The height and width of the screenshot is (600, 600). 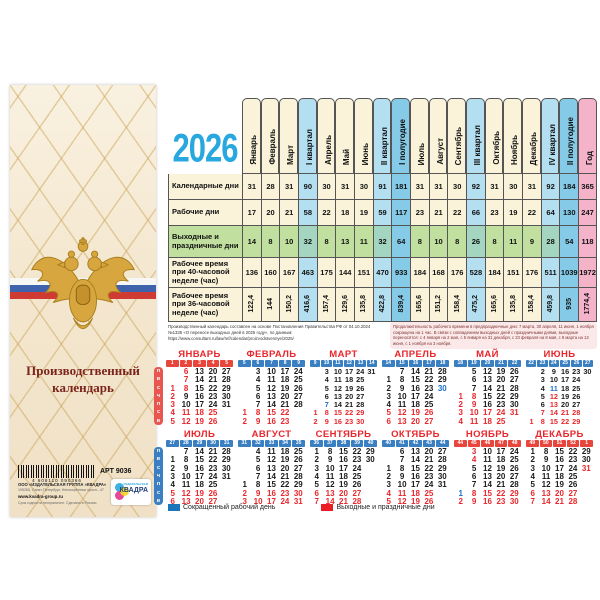 What do you see at coordinates (251, 136) in the screenshot?
I see `summary-col-header: Январь` at bounding box center [251, 136].